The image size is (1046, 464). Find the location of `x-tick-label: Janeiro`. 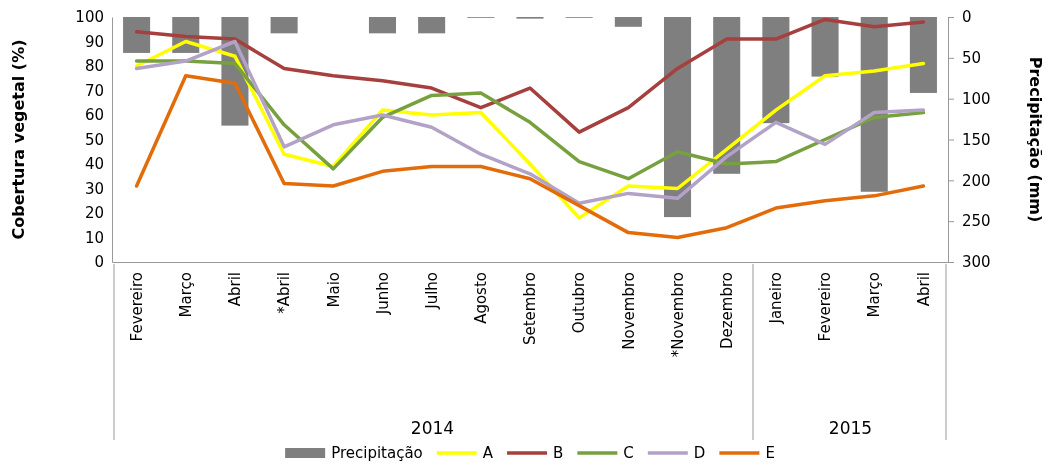

x-tick-label: Janeiro is located at coordinates (776, 298).